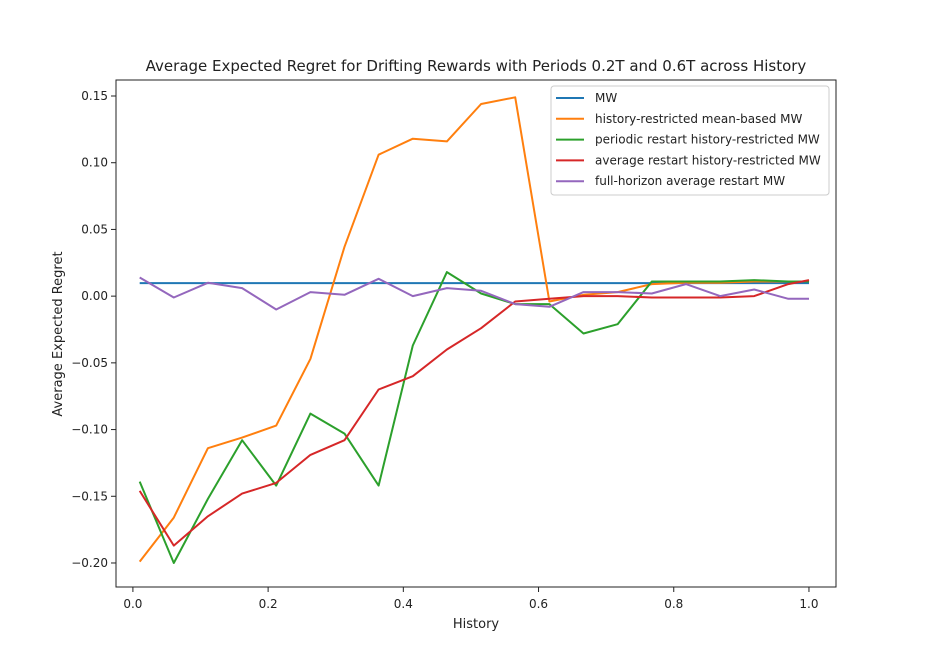  Describe the element at coordinates (808, 604) in the screenshot. I see `x-tick-label: 1.0` at that location.